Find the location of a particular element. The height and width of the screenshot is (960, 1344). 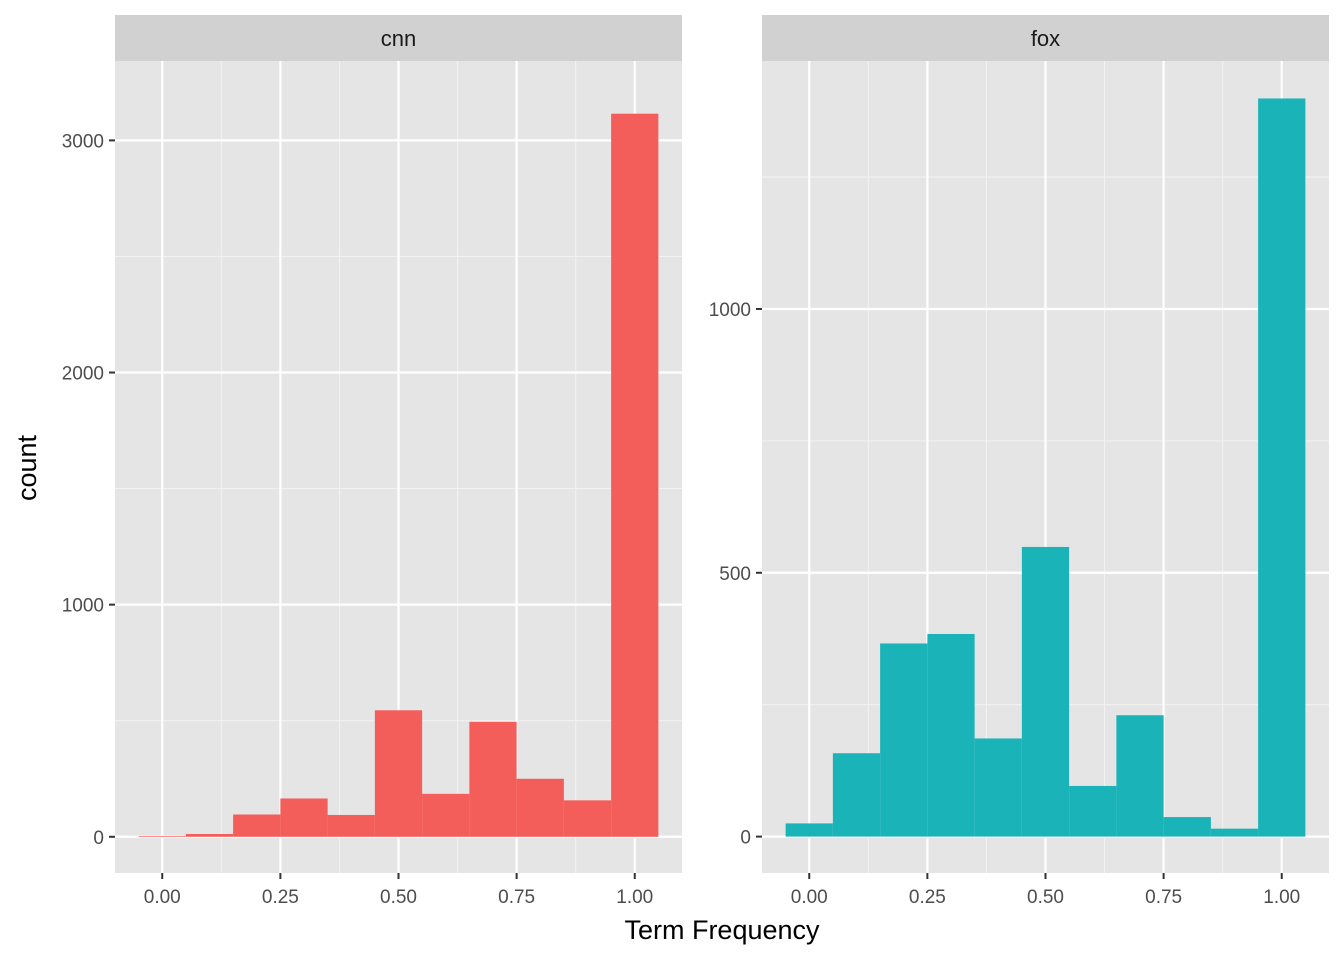

y-axis-title: count is located at coordinates (27, 467).